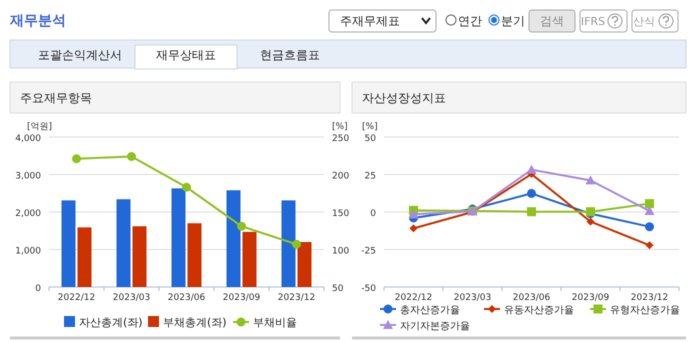 The height and width of the screenshot is (342, 697). I want to click on text: 재무분석, so click(37, 21).